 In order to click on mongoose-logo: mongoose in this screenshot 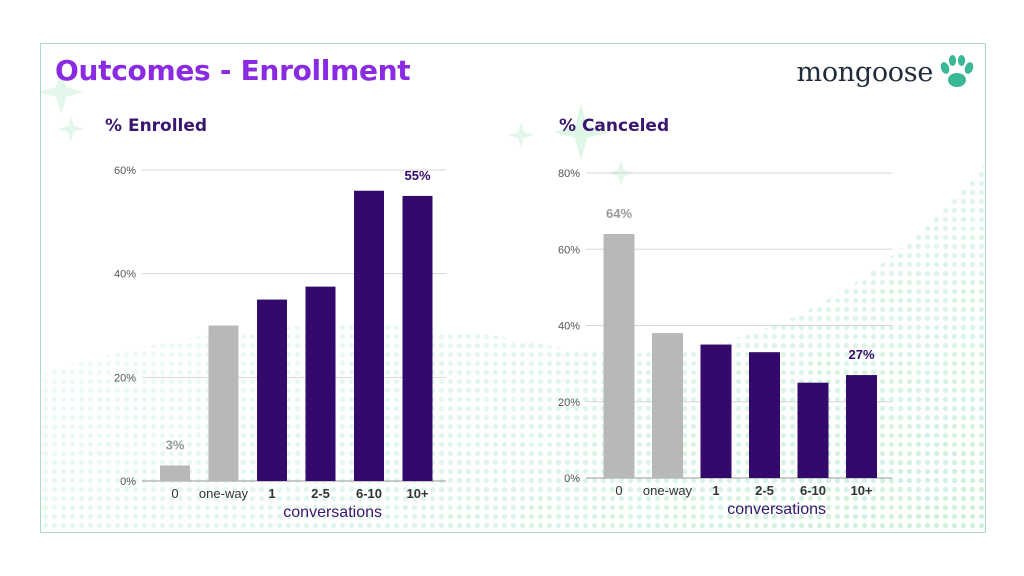, I will do `click(886, 72)`.